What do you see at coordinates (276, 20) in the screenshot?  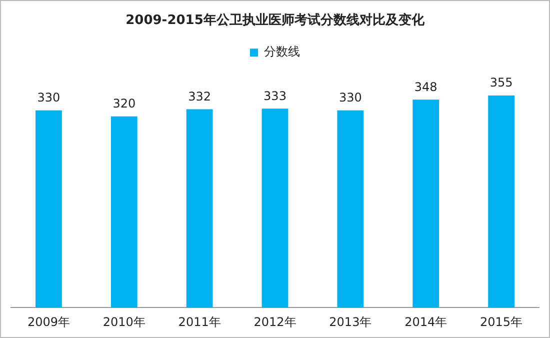 I see `chart-title: 2009-2015年公卫执业医师考试分数线对比及变化` at bounding box center [276, 20].